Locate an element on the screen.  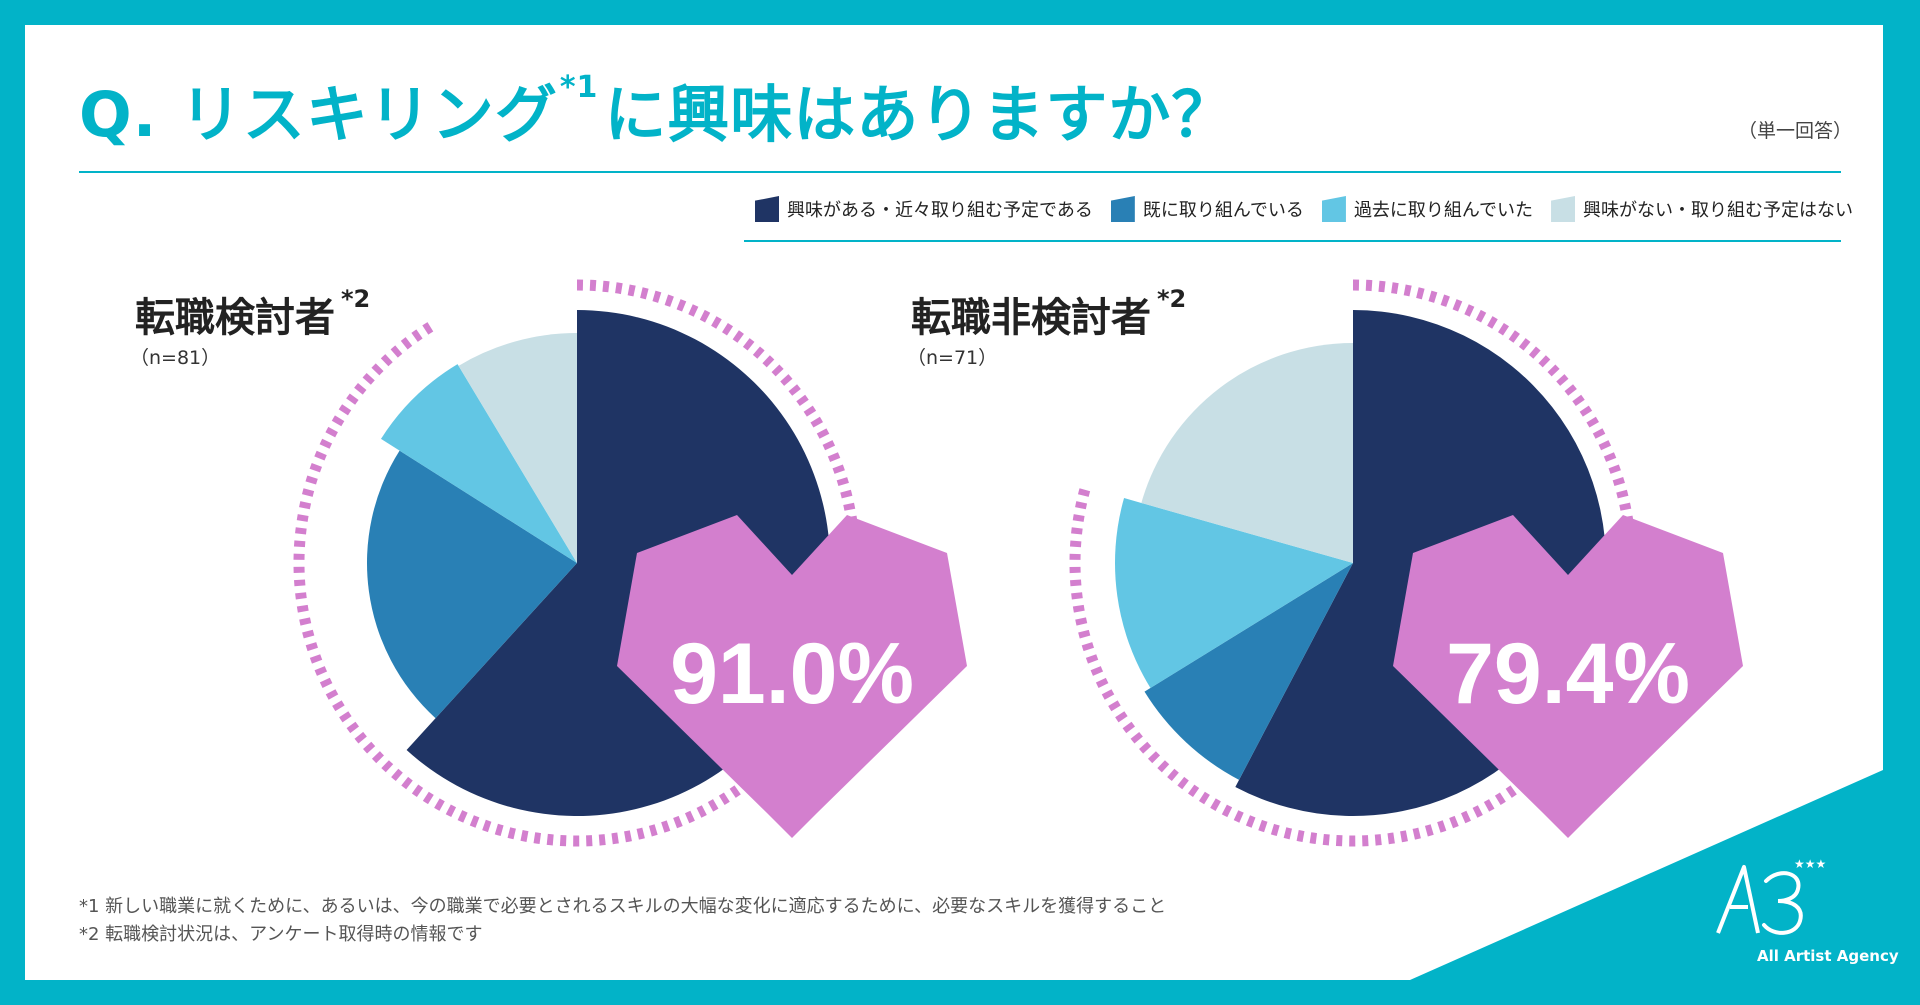
legend-item-interested: 興味がある・近々取り組む予定である is located at coordinates (924, 209).